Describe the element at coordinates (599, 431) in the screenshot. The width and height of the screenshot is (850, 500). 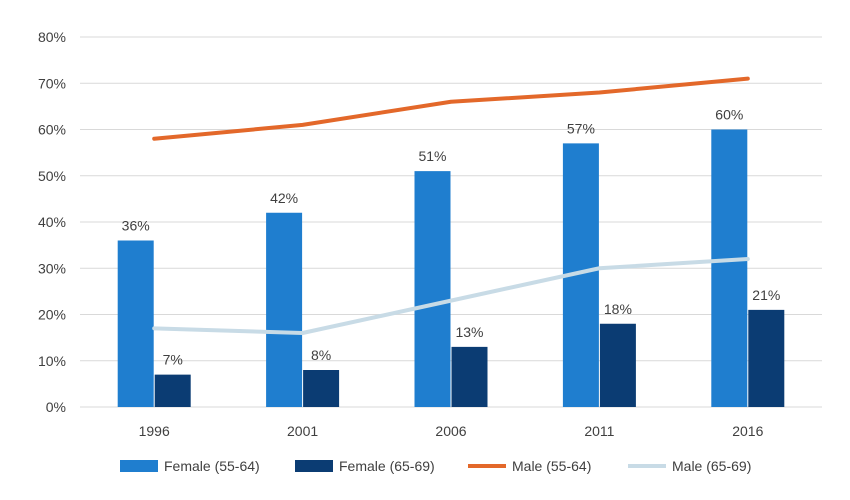
I see `x-tick-label: 2011` at that location.